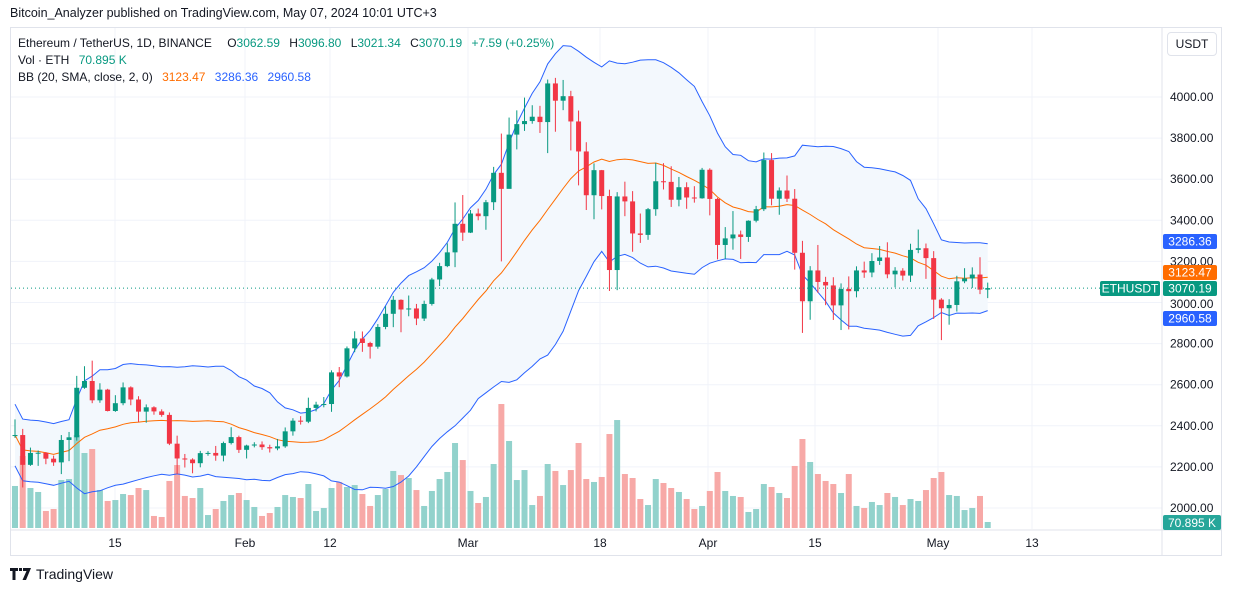 The height and width of the screenshot is (592, 1233). Describe the element at coordinates (1192, 508) in the screenshot. I see `price-tick-label: 2000.00` at that location.